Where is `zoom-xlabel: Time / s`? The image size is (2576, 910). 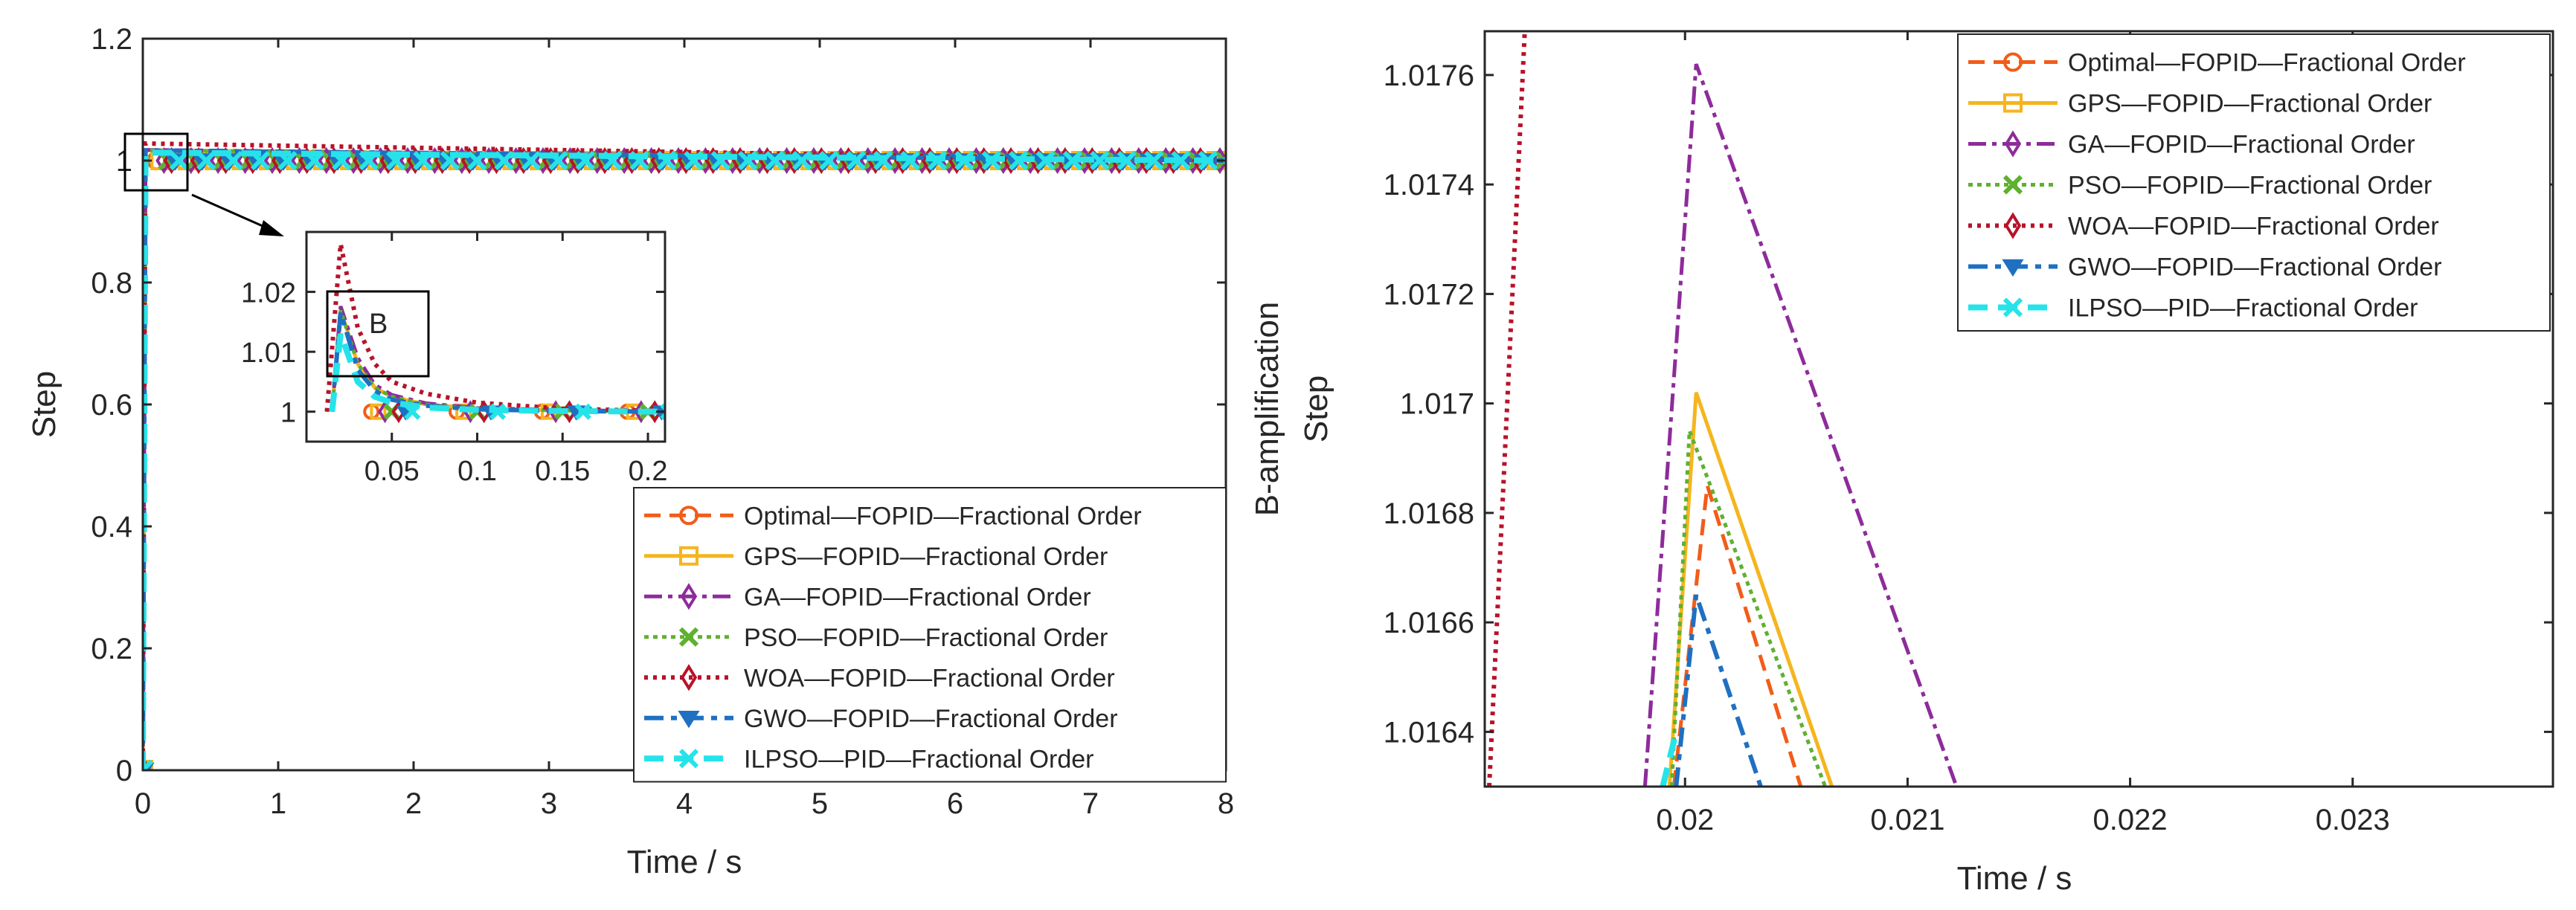 zoom-xlabel: Time / s is located at coordinates (2014, 879).